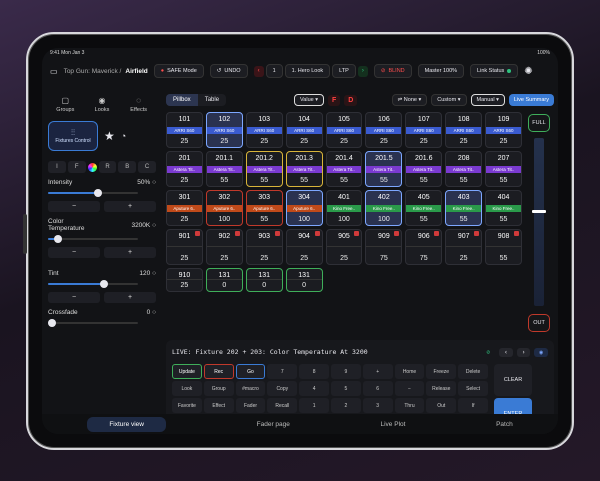 The image size is (600, 481). What do you see at coordinates (184, 169) in the screenshot?
I see `fixture-cell: 201 Astera Tit.. 25` at bounding box center [184, 169].